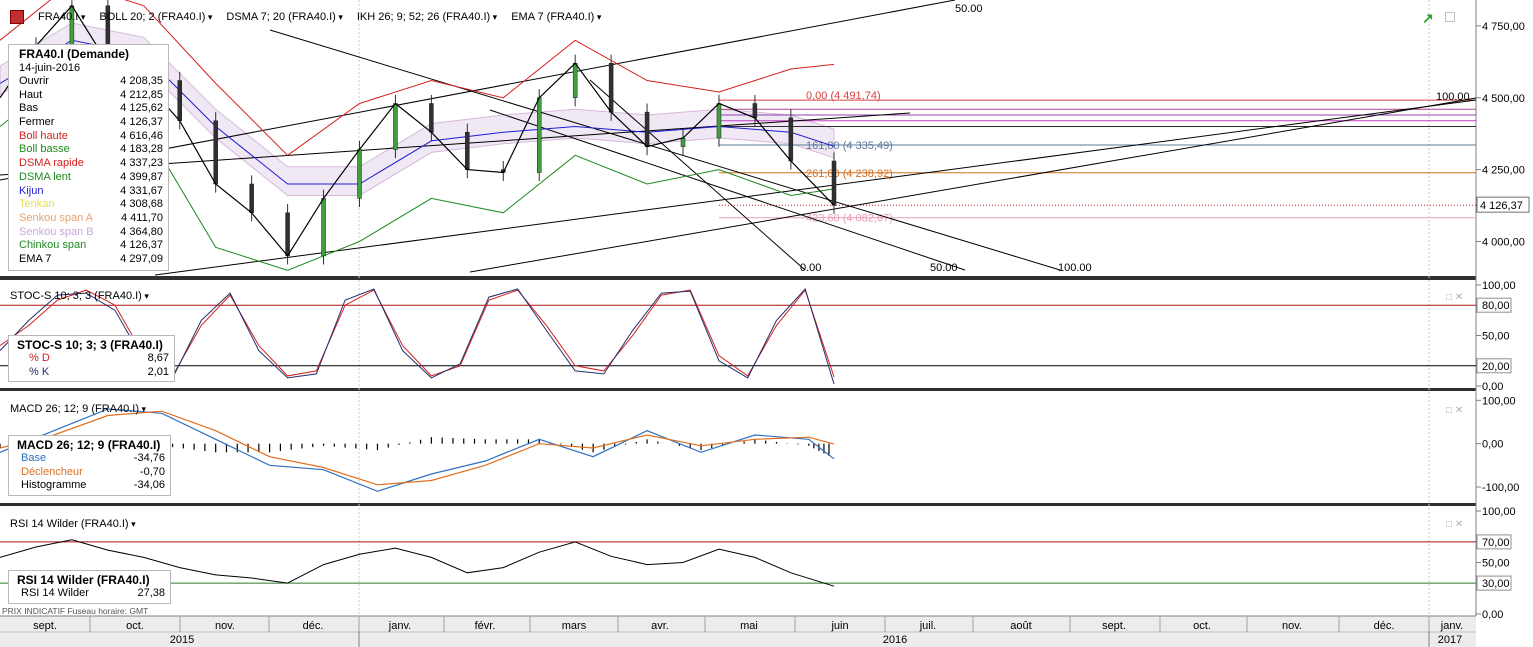 The height and width of the screenshot is (647, 1533). What do you see at coordinates (427, 17) in the screenshot?
I see `header-ikh: IKH 26; 9; 52; 26 (FRA40.I)` at bounding box center [427, 17].